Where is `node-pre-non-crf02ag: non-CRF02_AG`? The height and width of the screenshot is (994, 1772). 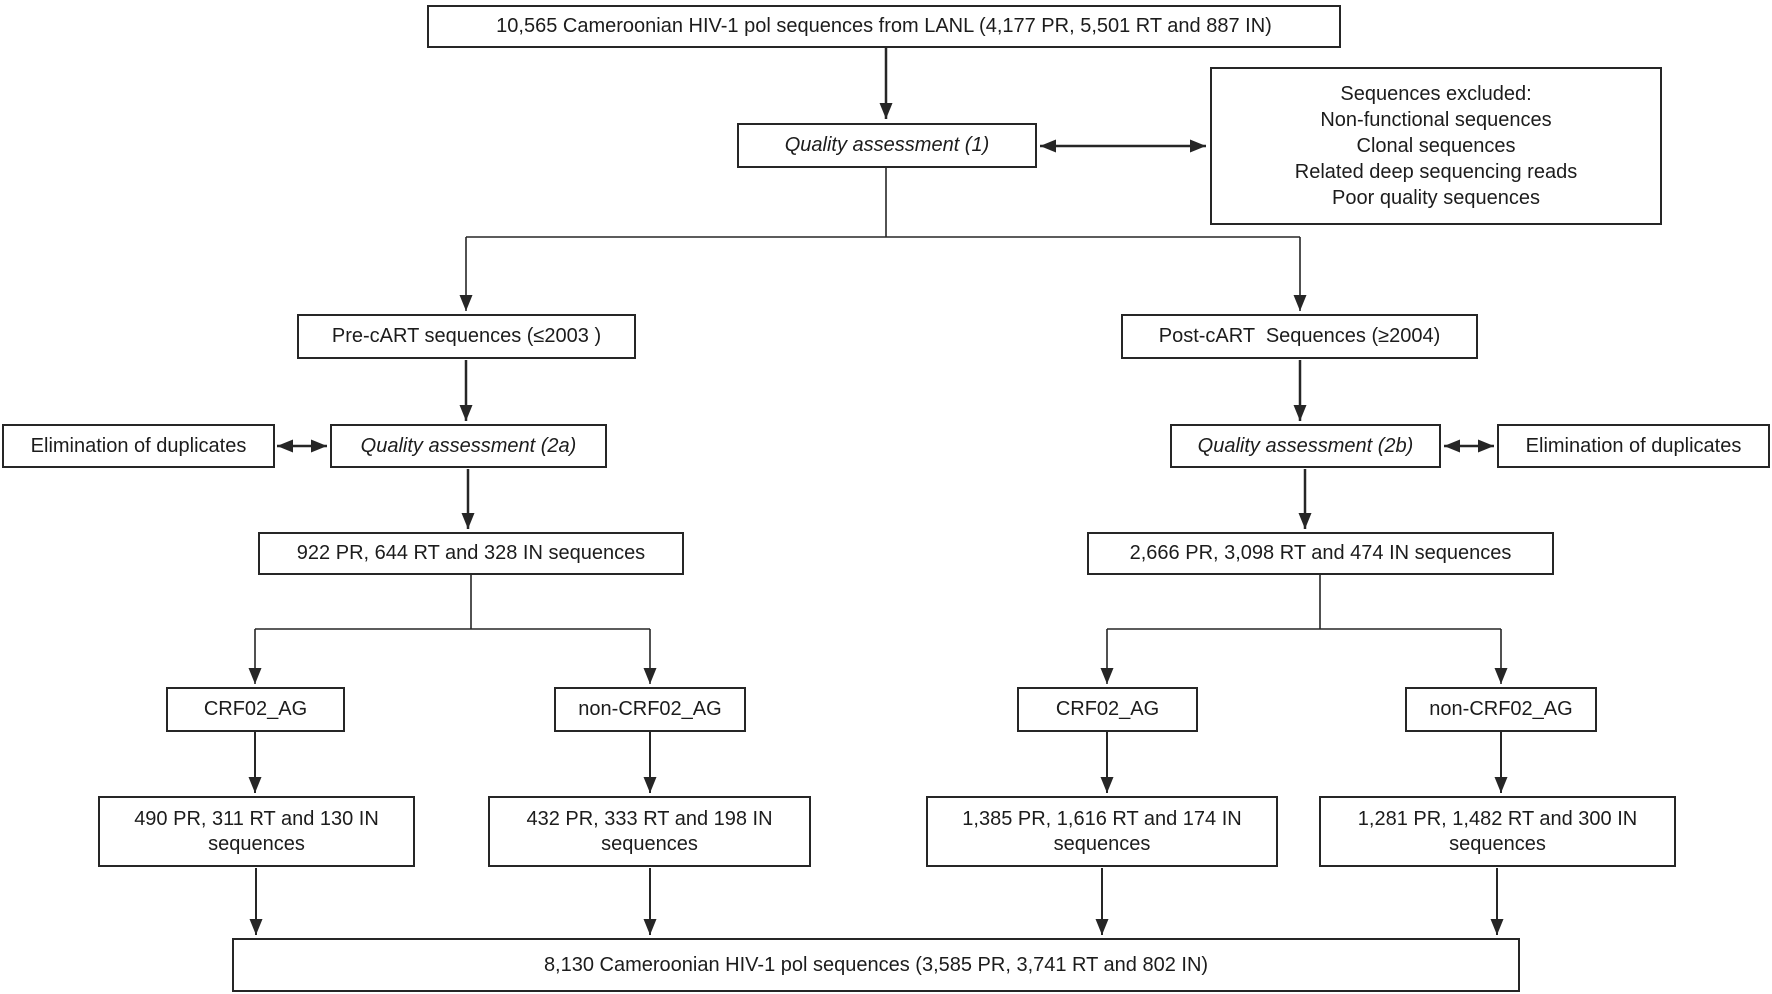 node-pre-non-crf02ag: non-CRF02_AG is located at coordinates (650, 709).